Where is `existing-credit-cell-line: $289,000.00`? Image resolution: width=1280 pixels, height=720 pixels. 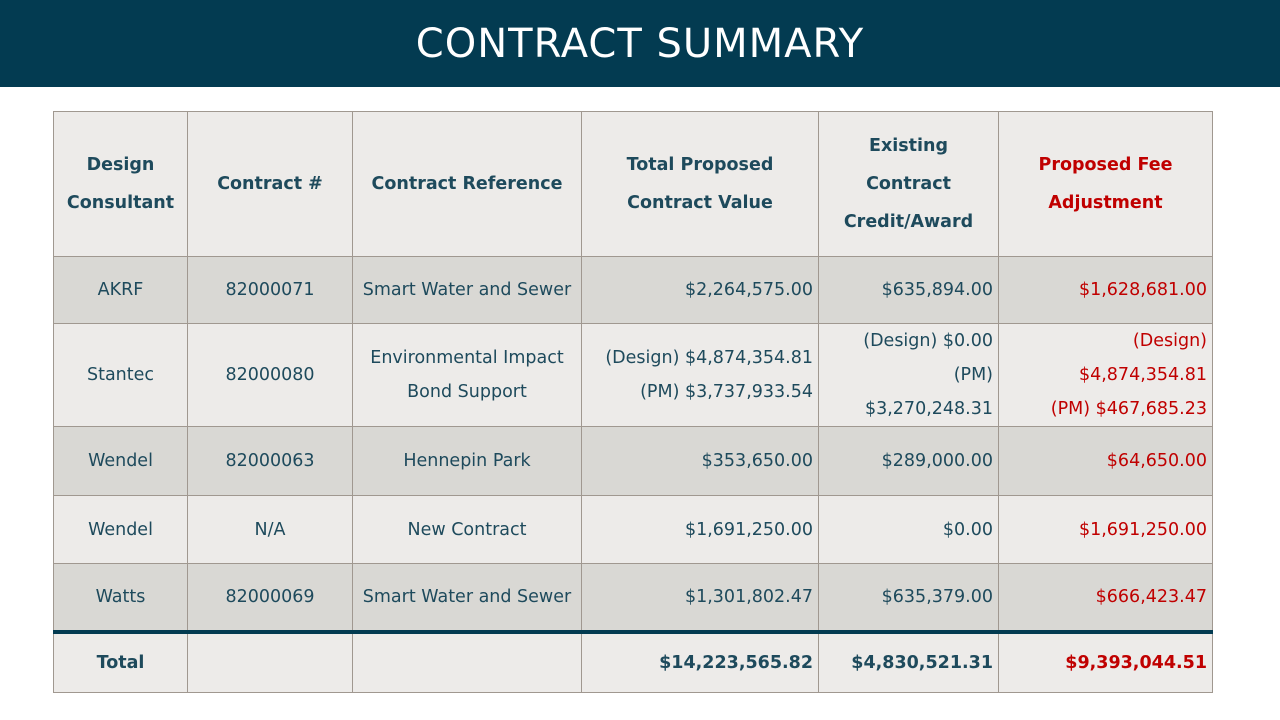
existing-credit-cell-line: $289,000.00 is located at coordinates (937, 461).